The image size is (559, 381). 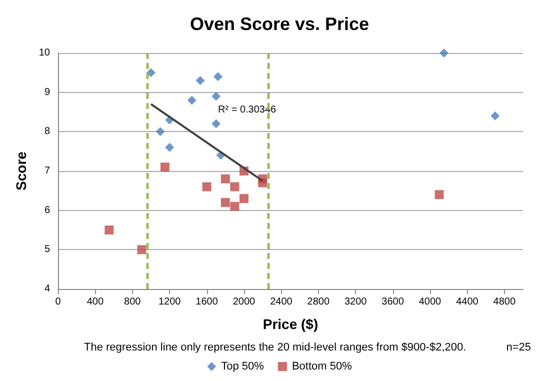 I want to click on x-tick-label: 3200, so click(x=356, y=302).